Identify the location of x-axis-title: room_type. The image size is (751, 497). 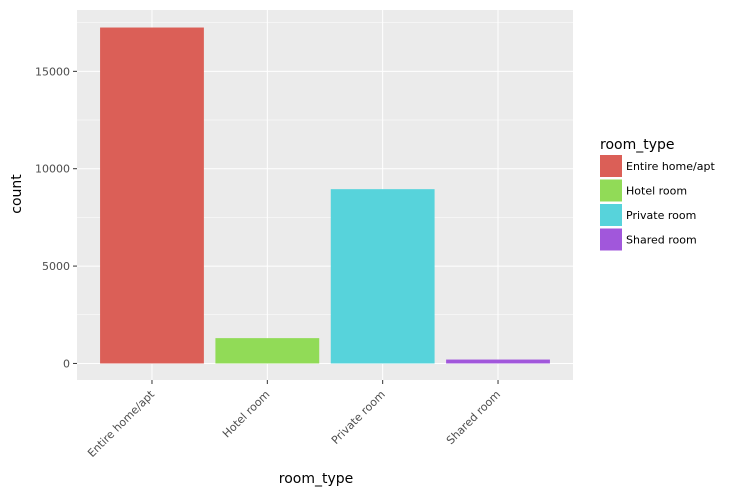
(316, 479).